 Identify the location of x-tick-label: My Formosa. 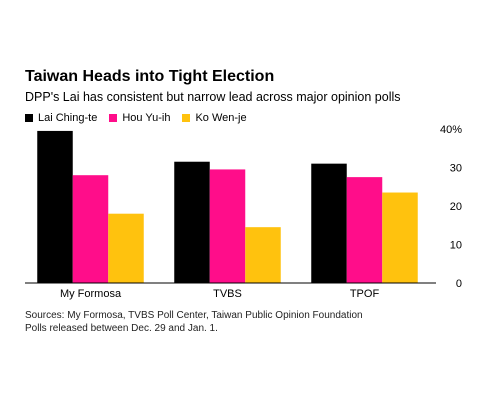
(91, 294).